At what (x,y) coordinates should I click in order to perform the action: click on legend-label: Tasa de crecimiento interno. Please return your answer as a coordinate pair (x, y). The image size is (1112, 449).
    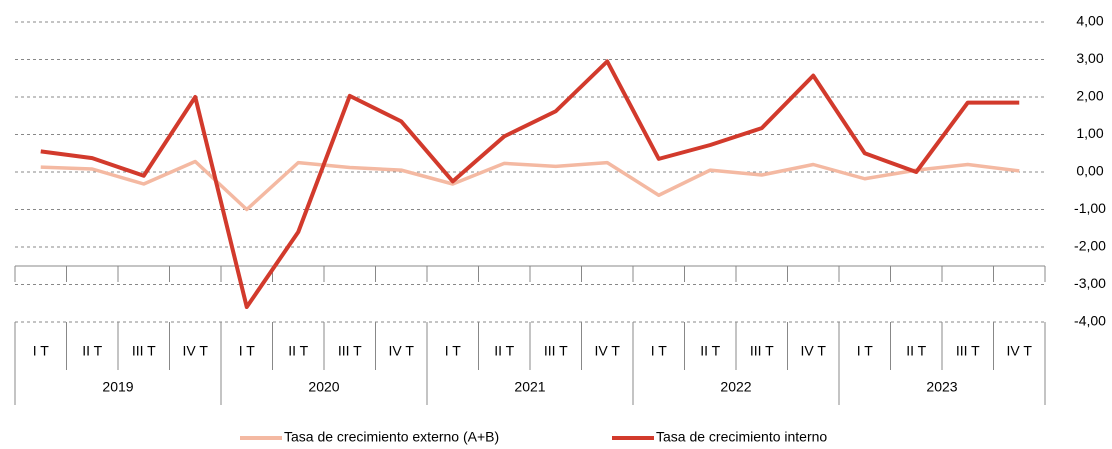
    Looking at the image, I should click on (741, 437).